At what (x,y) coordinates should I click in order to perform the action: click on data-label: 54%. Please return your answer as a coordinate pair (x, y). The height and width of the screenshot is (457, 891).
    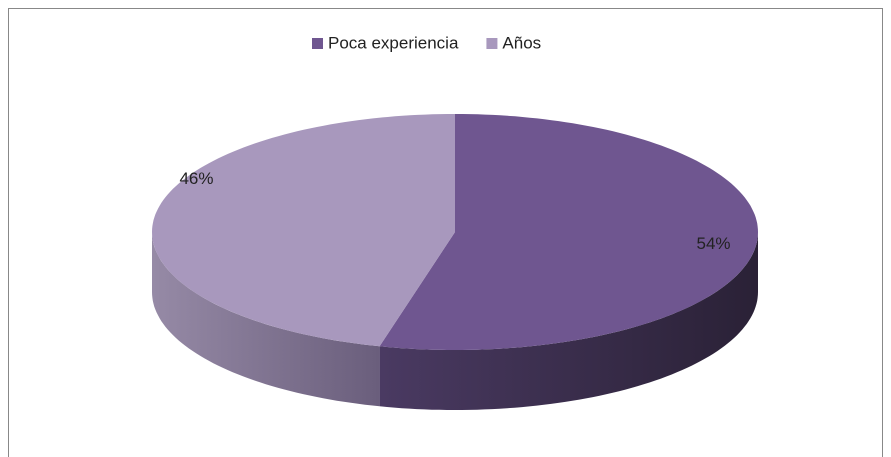
    Looking at the image, I should click on (714, 243).